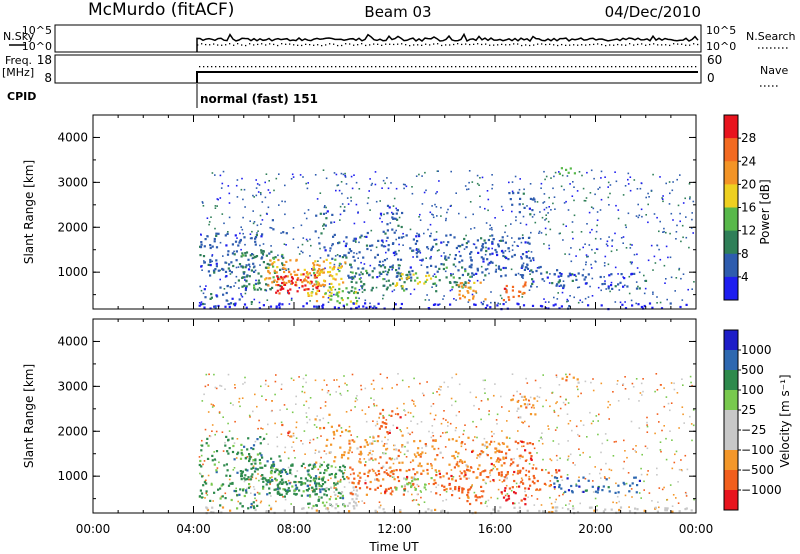  I want to click on freq-line, so click(447, 77).